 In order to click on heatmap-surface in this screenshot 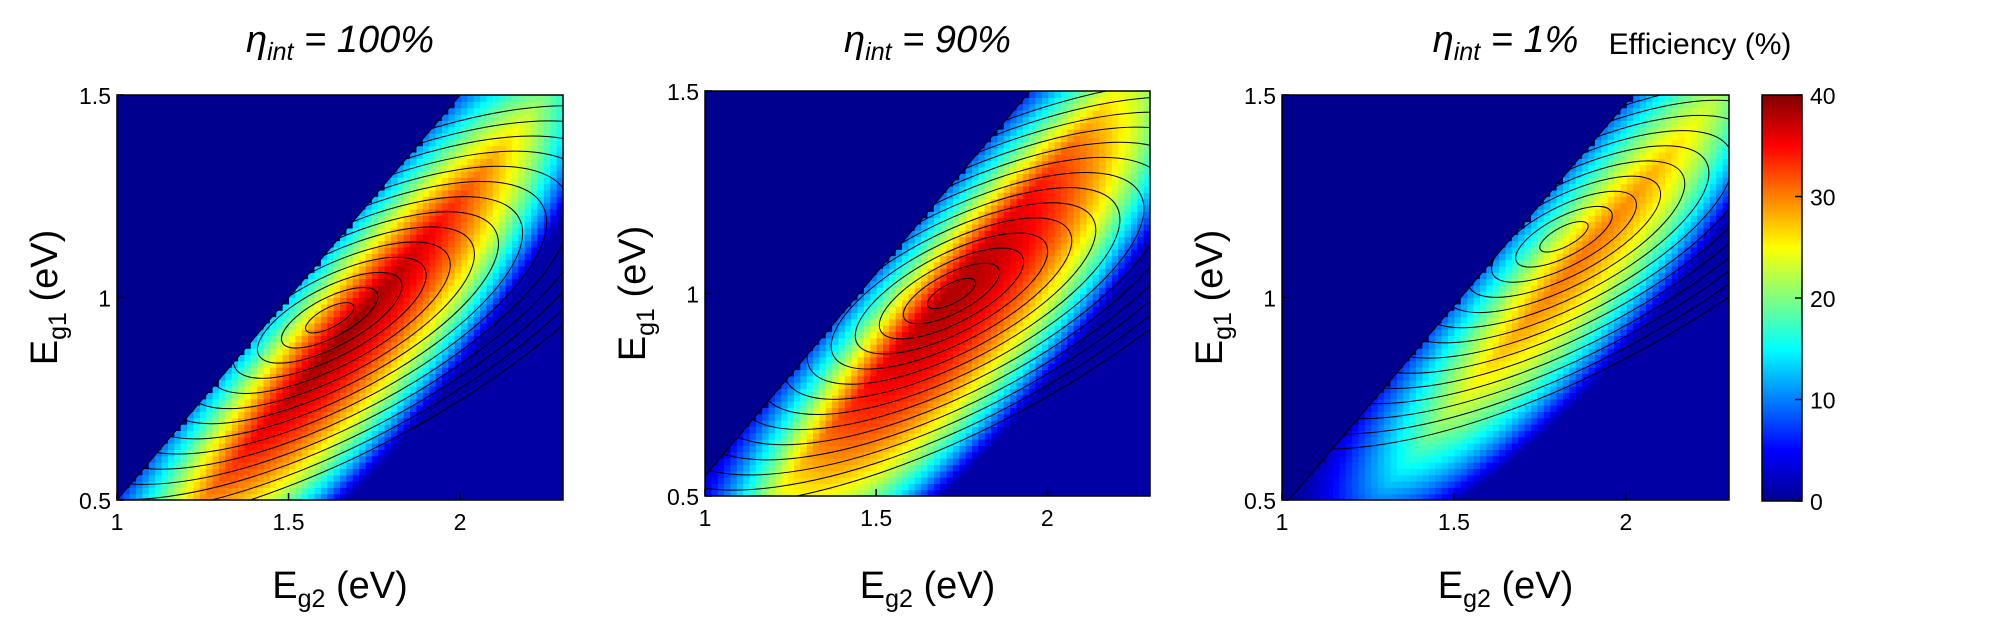, I will do `click(340, 297)`.